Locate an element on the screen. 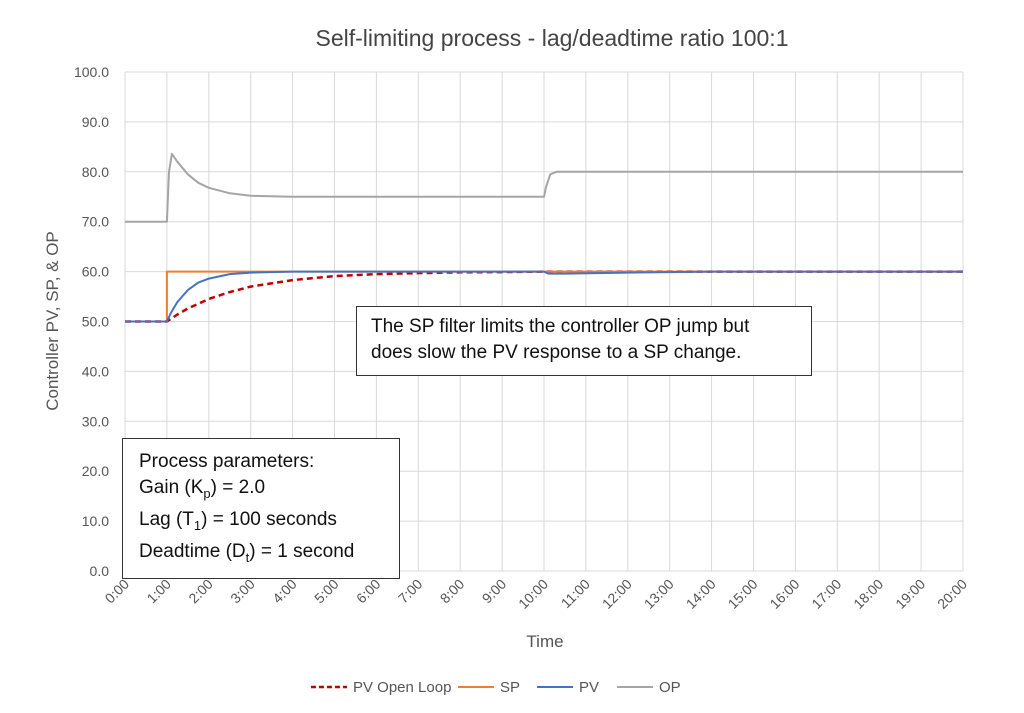  params-title: Process parameters: is located at coordinates (227, 461).